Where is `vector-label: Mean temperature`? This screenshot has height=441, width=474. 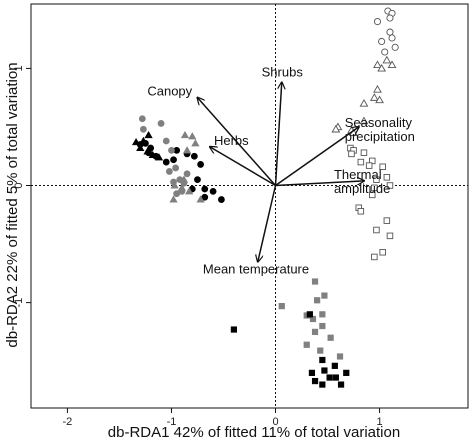
vector-label: Mean temperature is located at coordinates (256, 268).